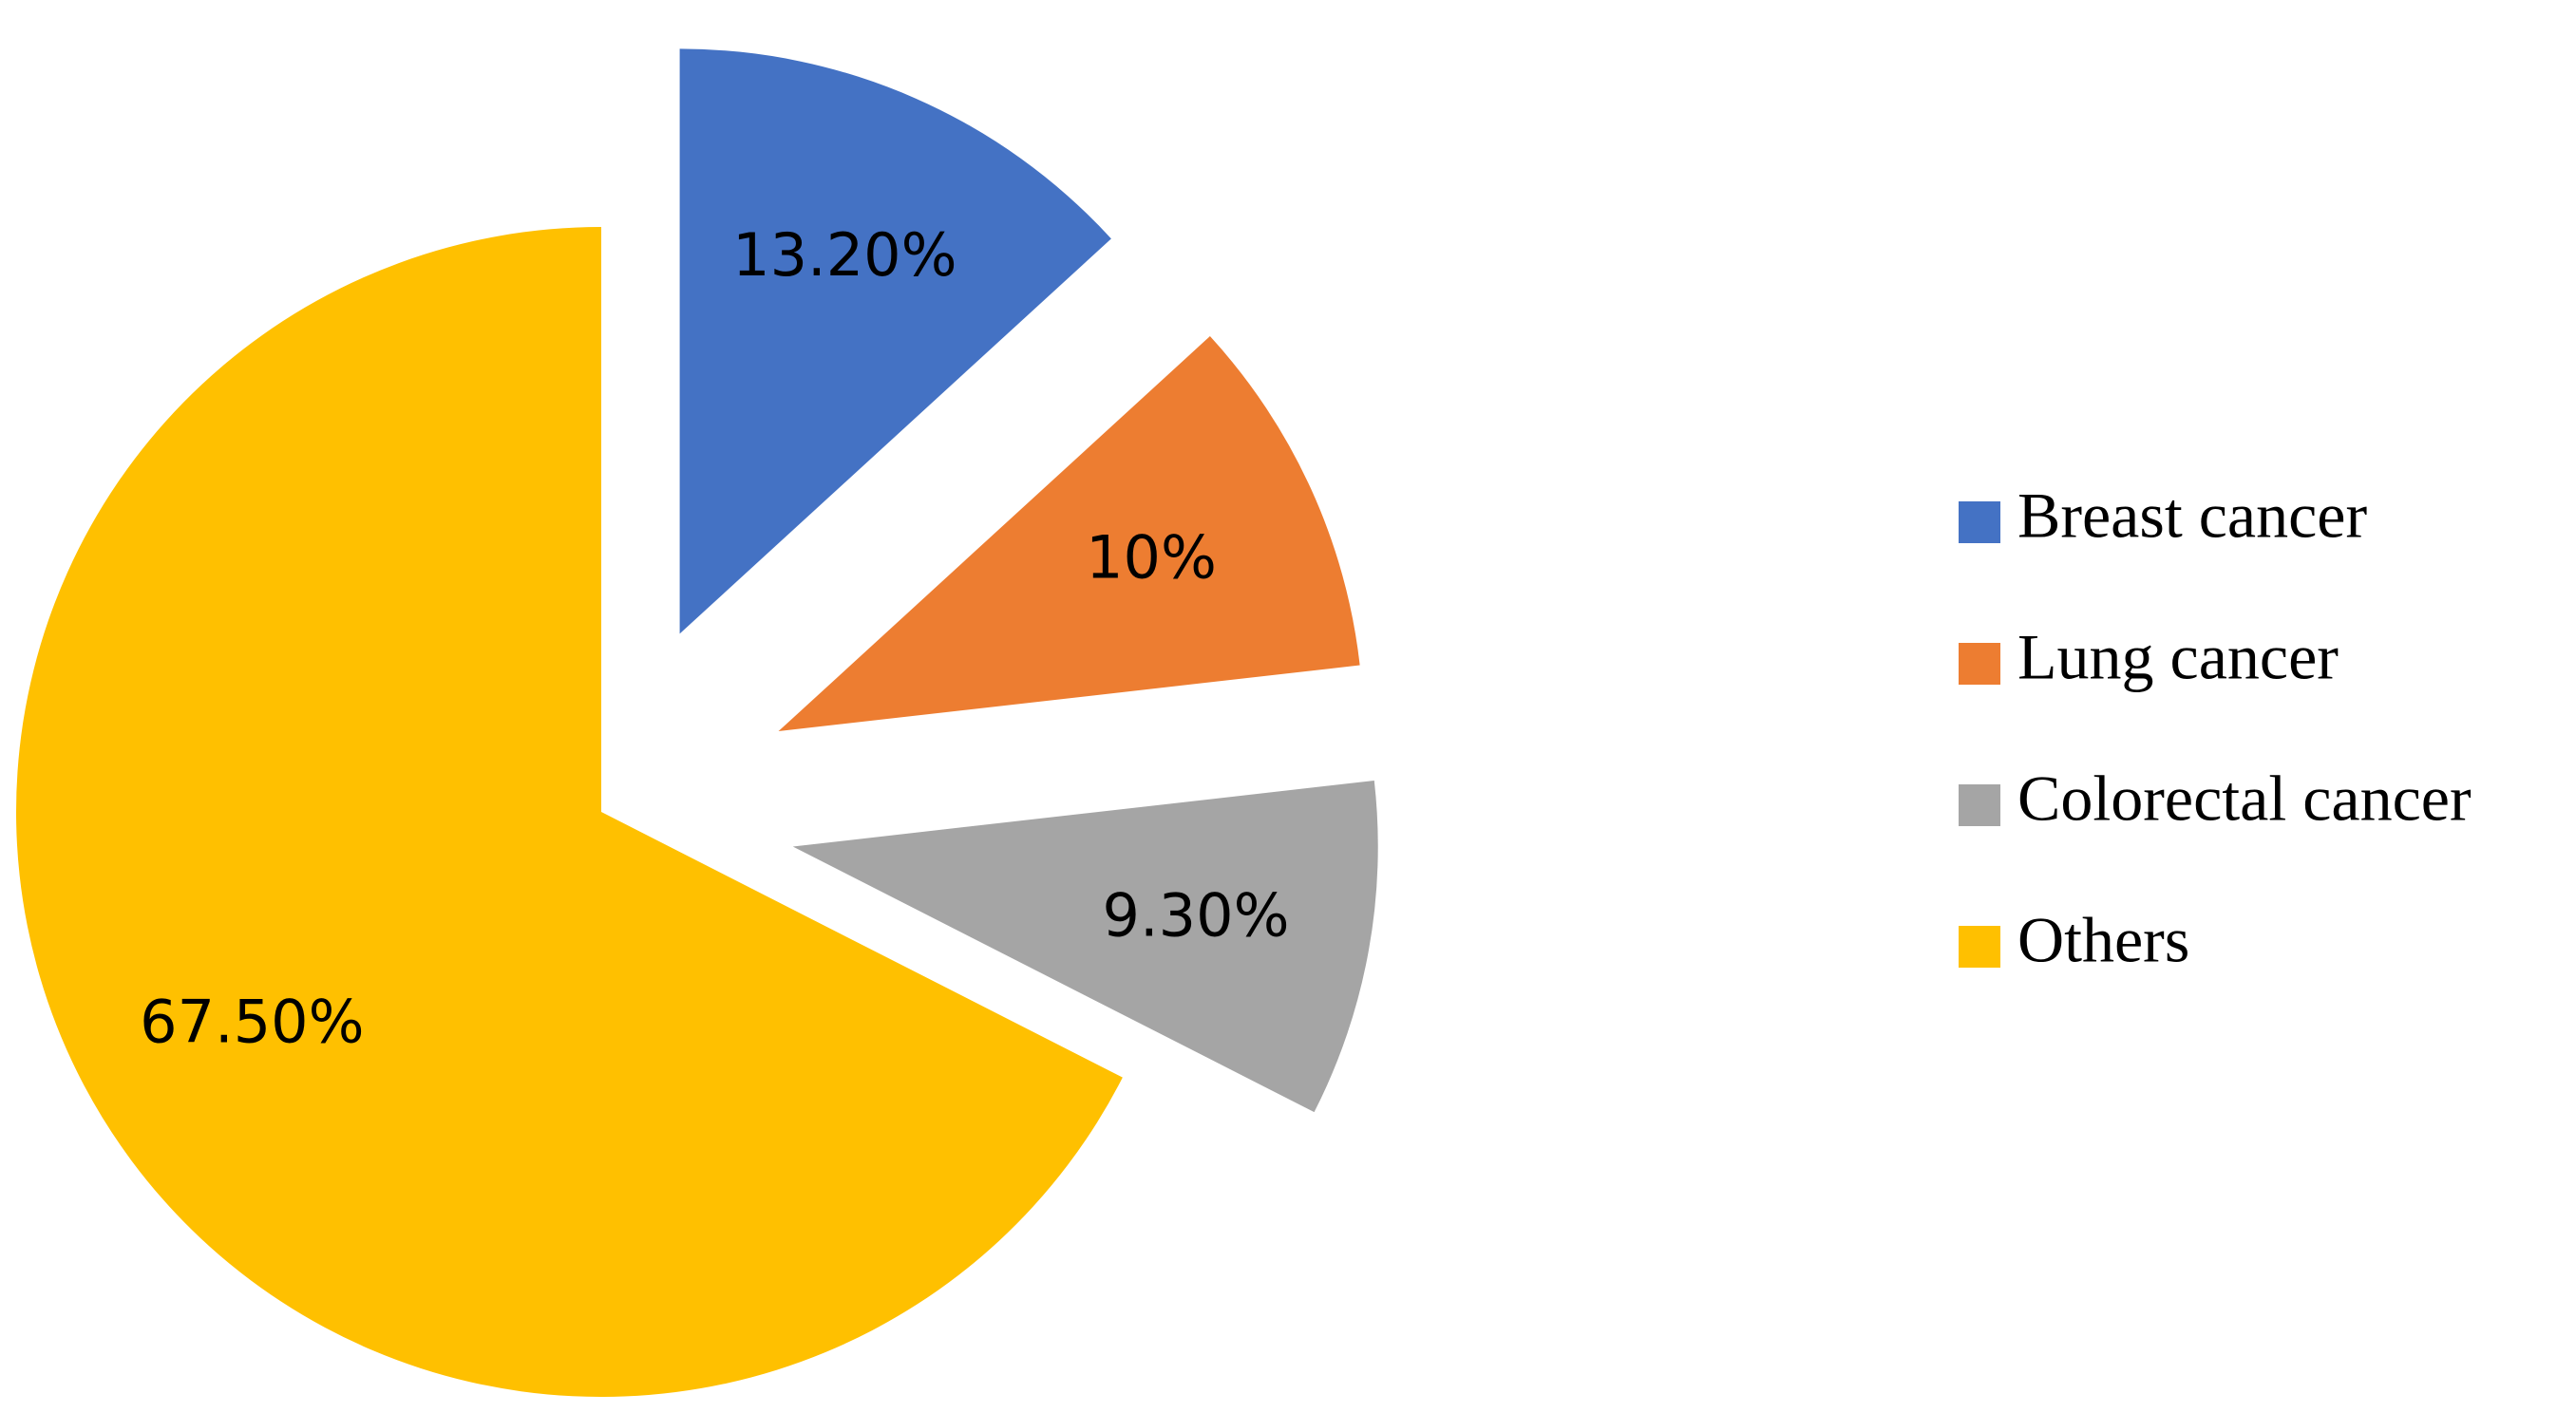 This screenshot has width=2576, height=1413. Describe the element at coordinates (2103, 940) in the screenshot. I see `legend-label: Others` at that location.